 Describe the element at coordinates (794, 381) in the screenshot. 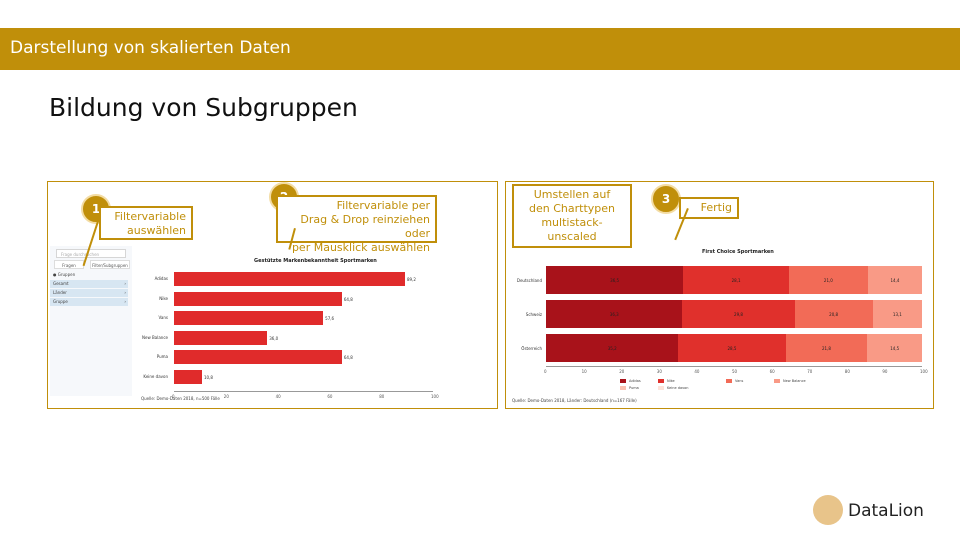

I see `legend-label: New Balance` at that location.